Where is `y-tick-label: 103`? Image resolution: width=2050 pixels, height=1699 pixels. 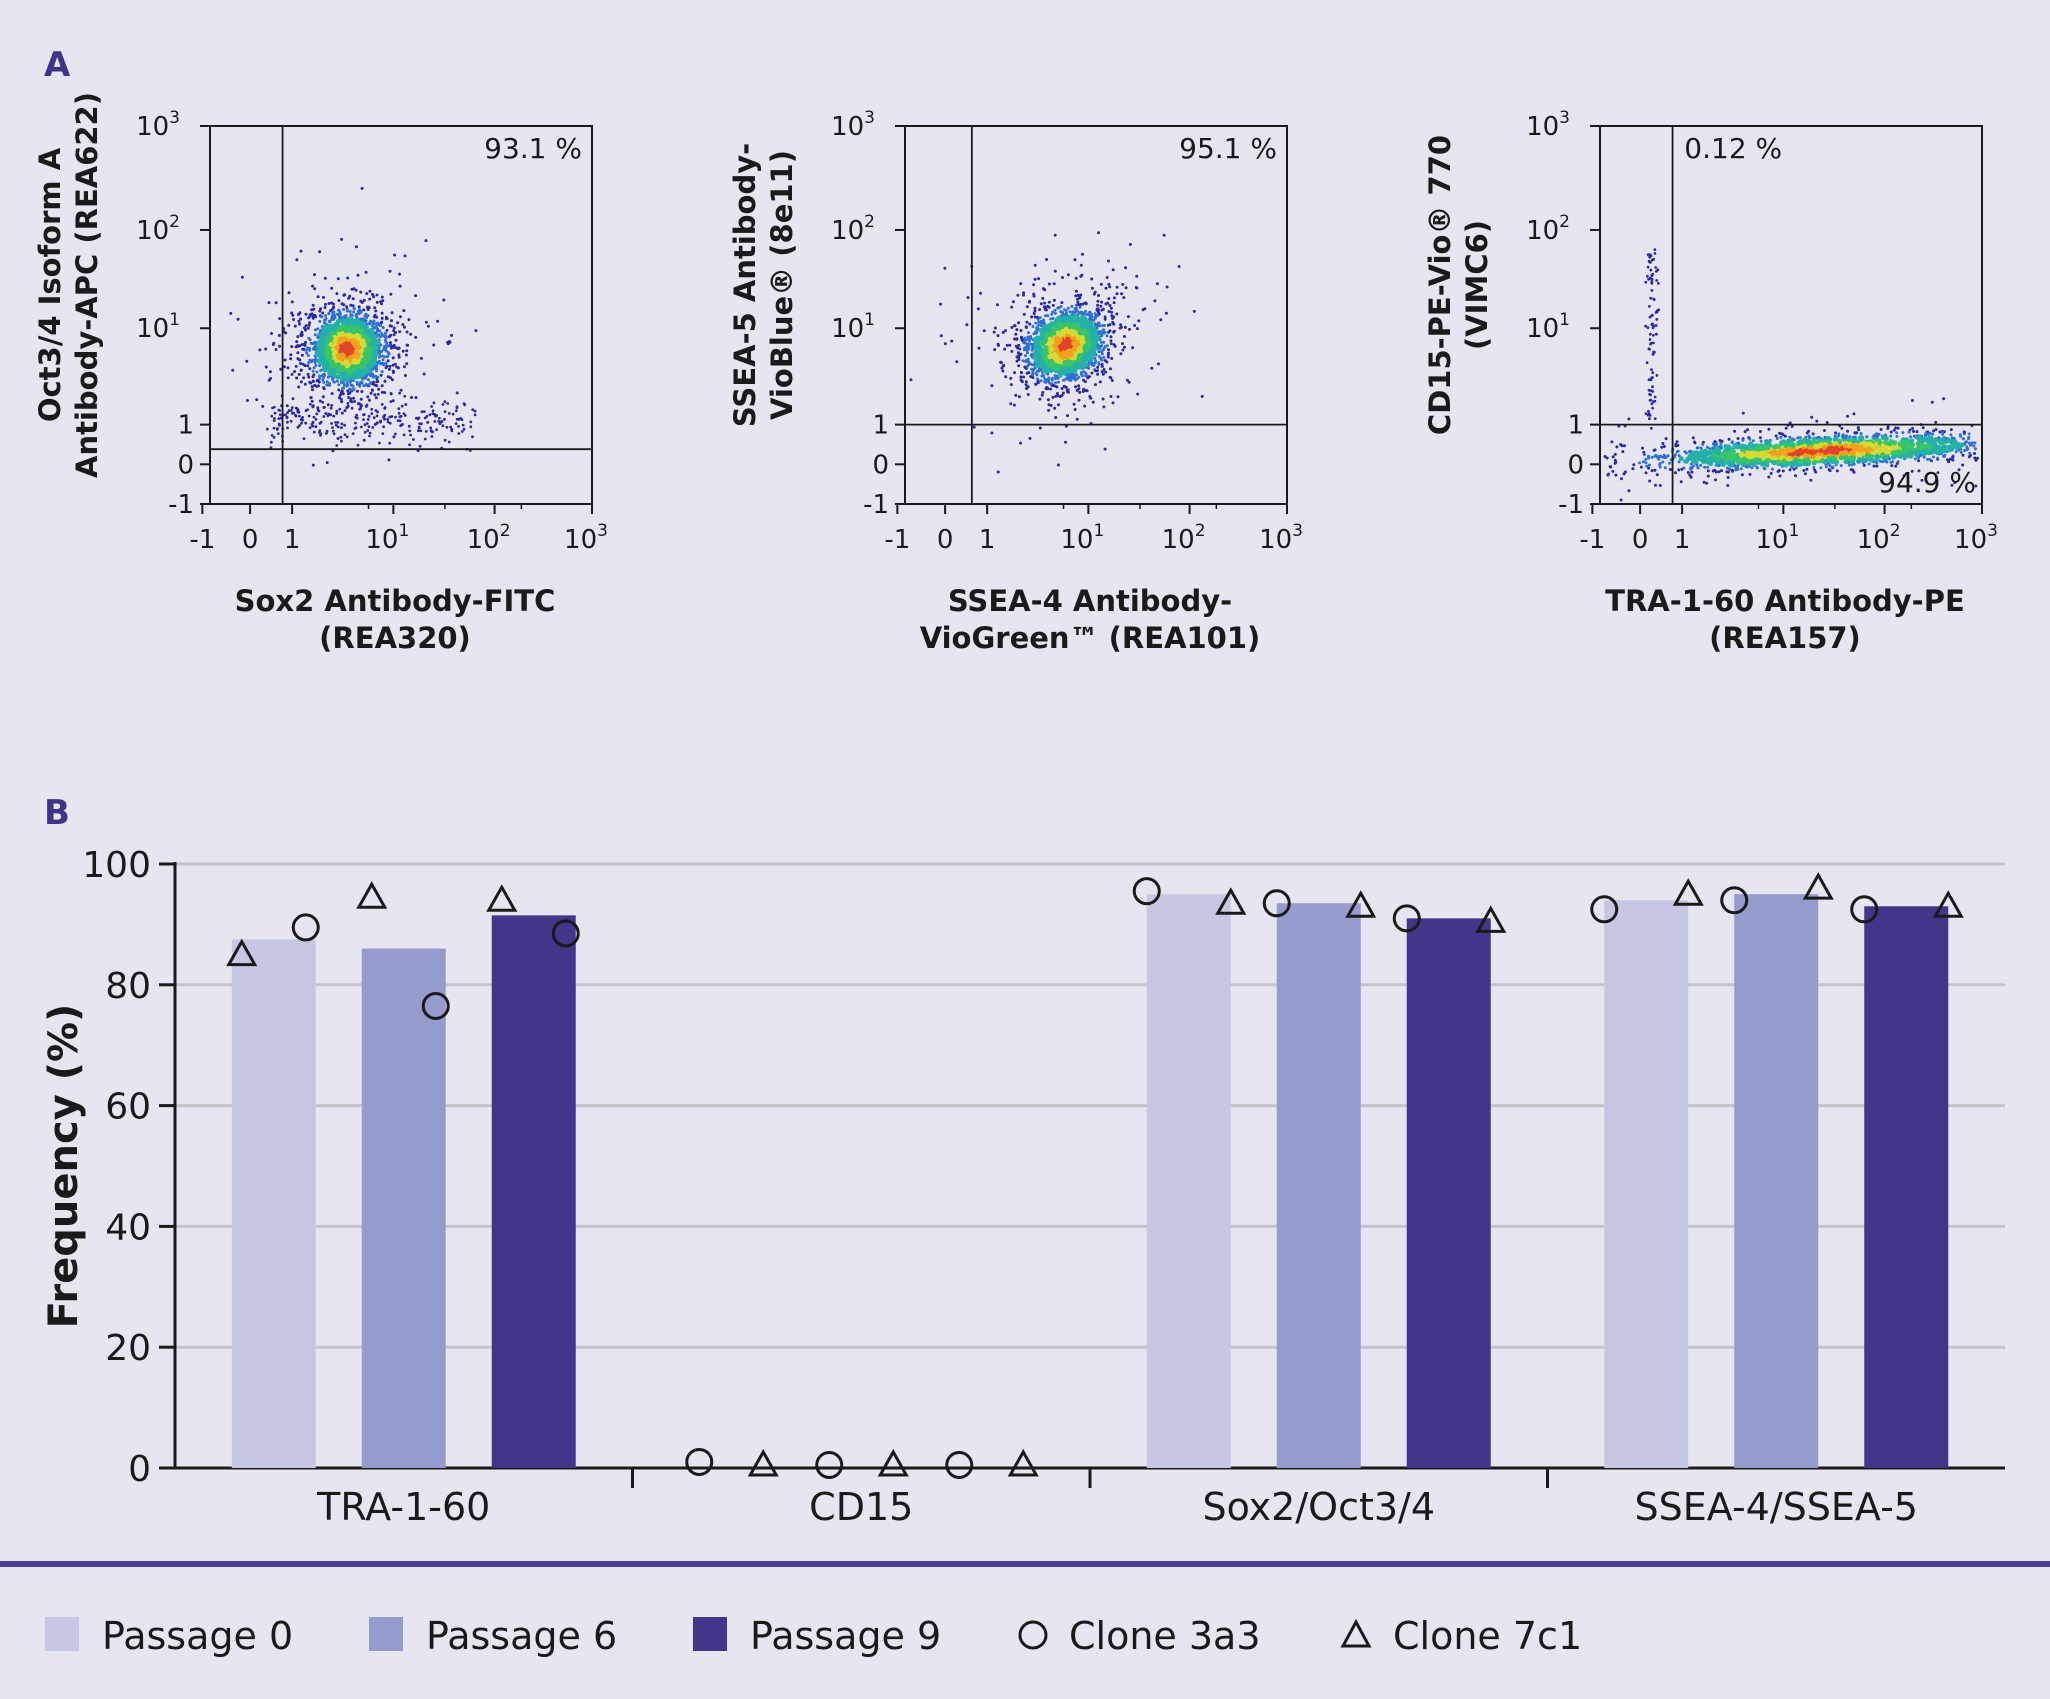
y-tick-label: 103 is located at coordinates (853, 125).